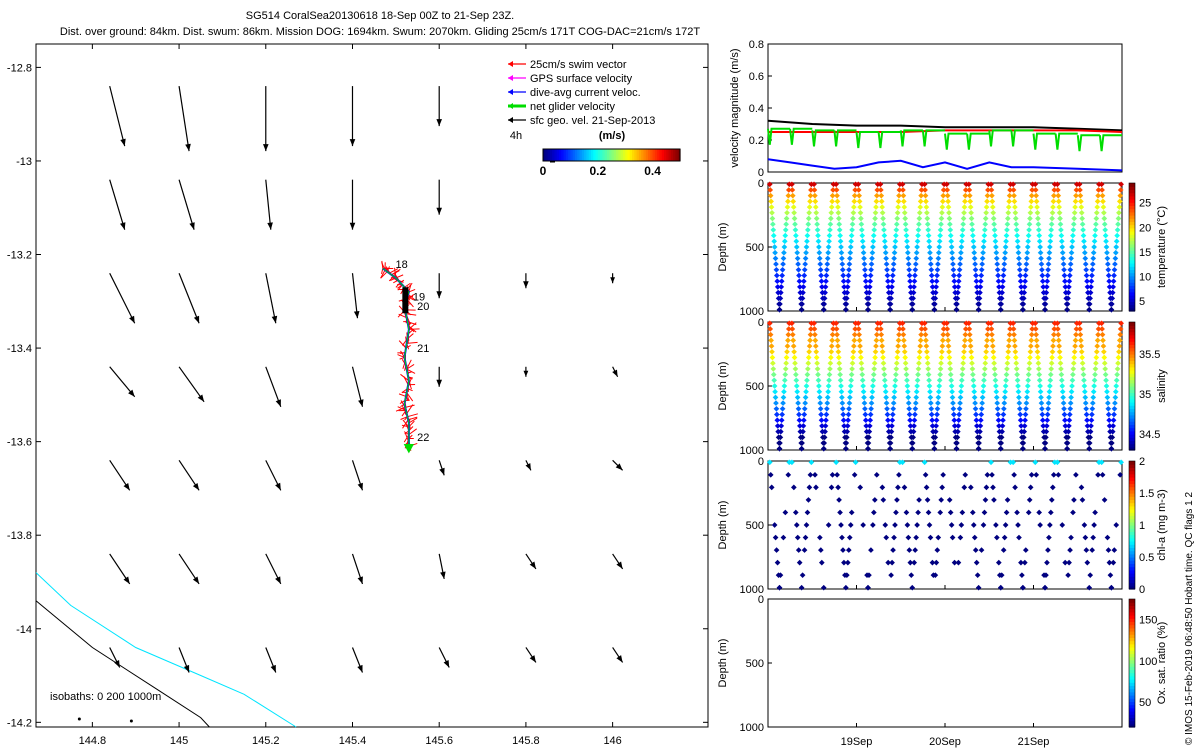 The width and height of the screenshot is (1200, 750). I want to click on section-colorbar-tick-label: 1, so click(1142, 526).